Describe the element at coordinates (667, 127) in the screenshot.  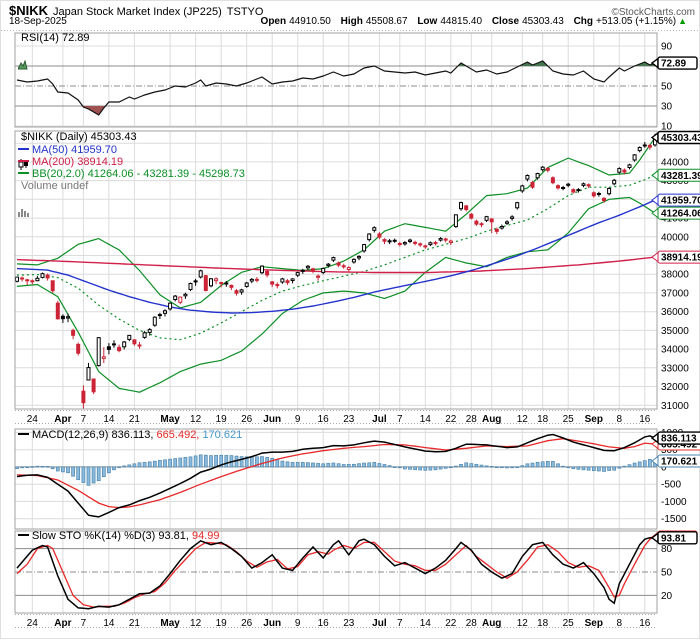
I see `svg-text: 10` at that location.